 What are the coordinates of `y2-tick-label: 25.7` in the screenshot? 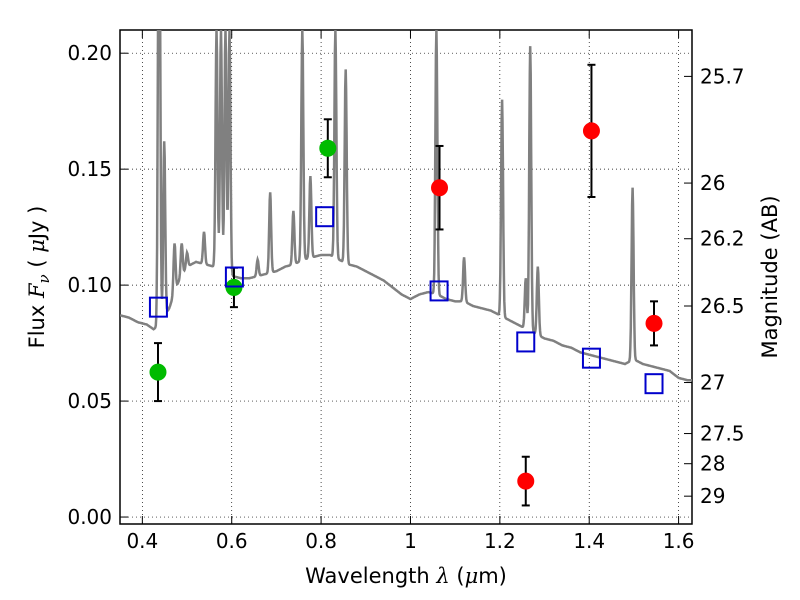 It's located at (722, 76).